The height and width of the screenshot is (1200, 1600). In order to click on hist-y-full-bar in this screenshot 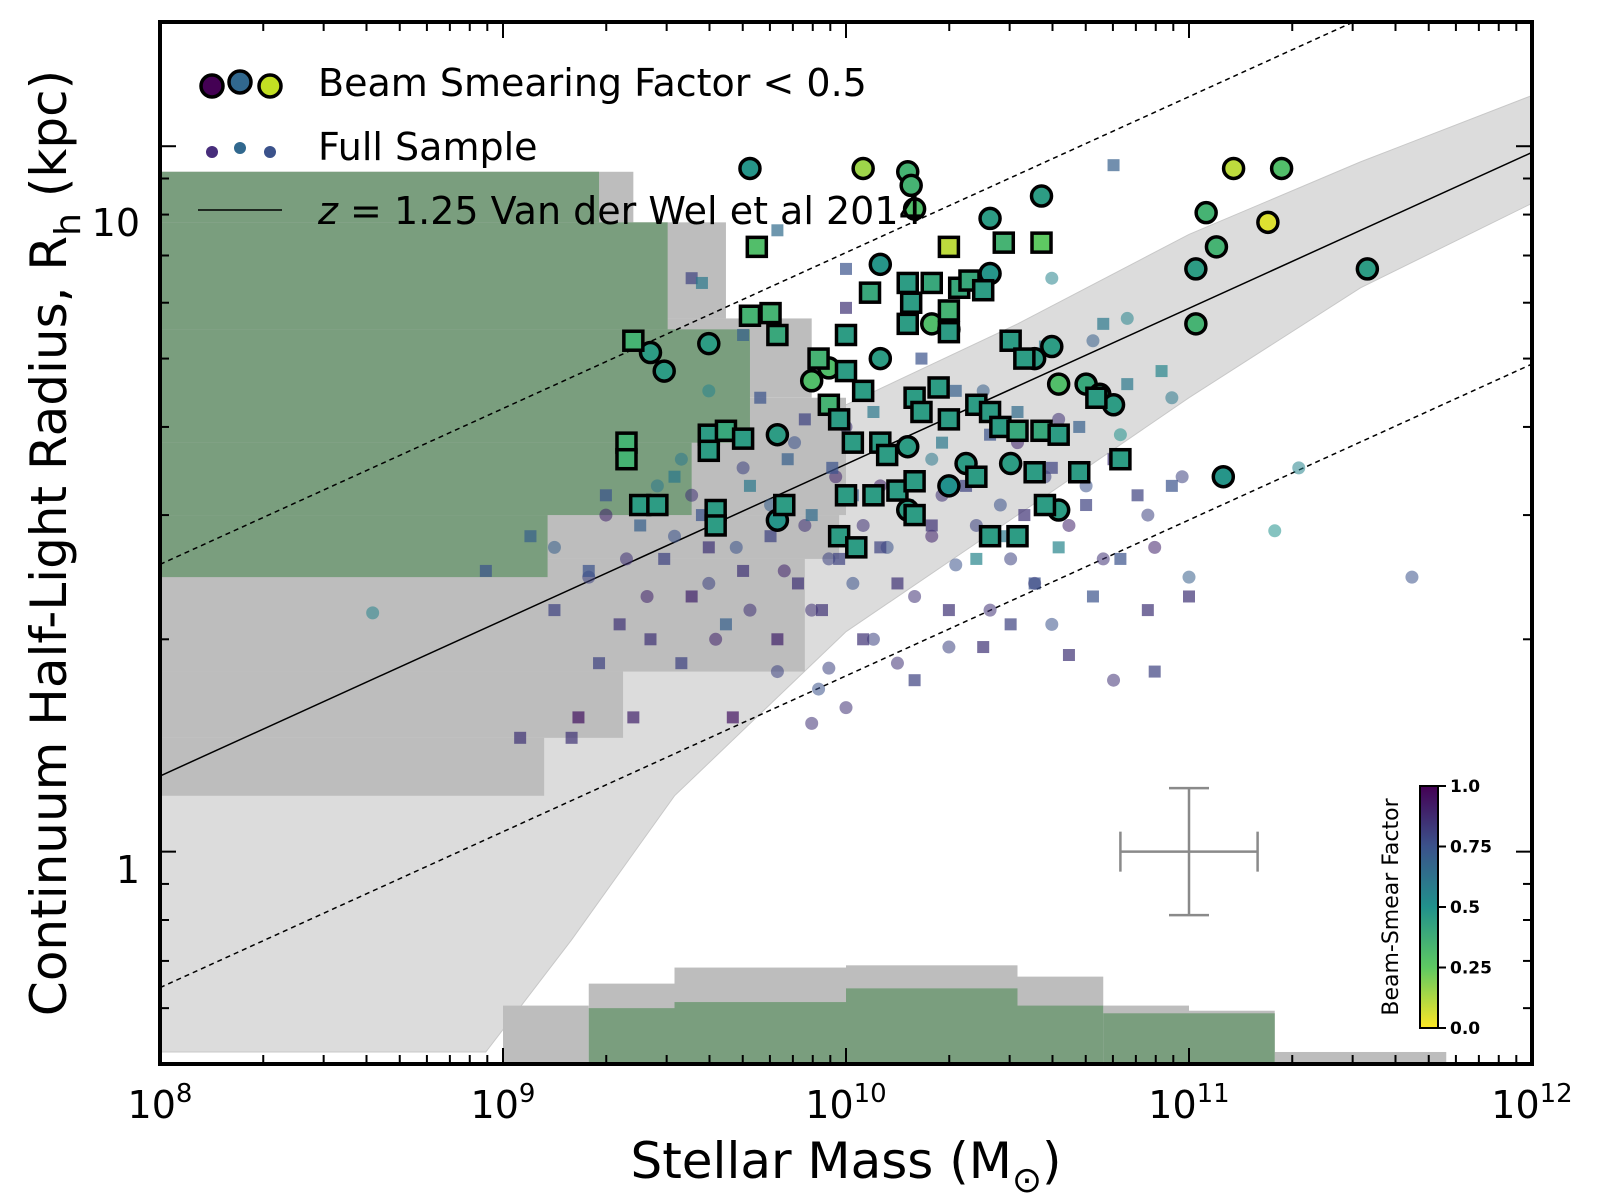, I will do `click(352, 766)`.